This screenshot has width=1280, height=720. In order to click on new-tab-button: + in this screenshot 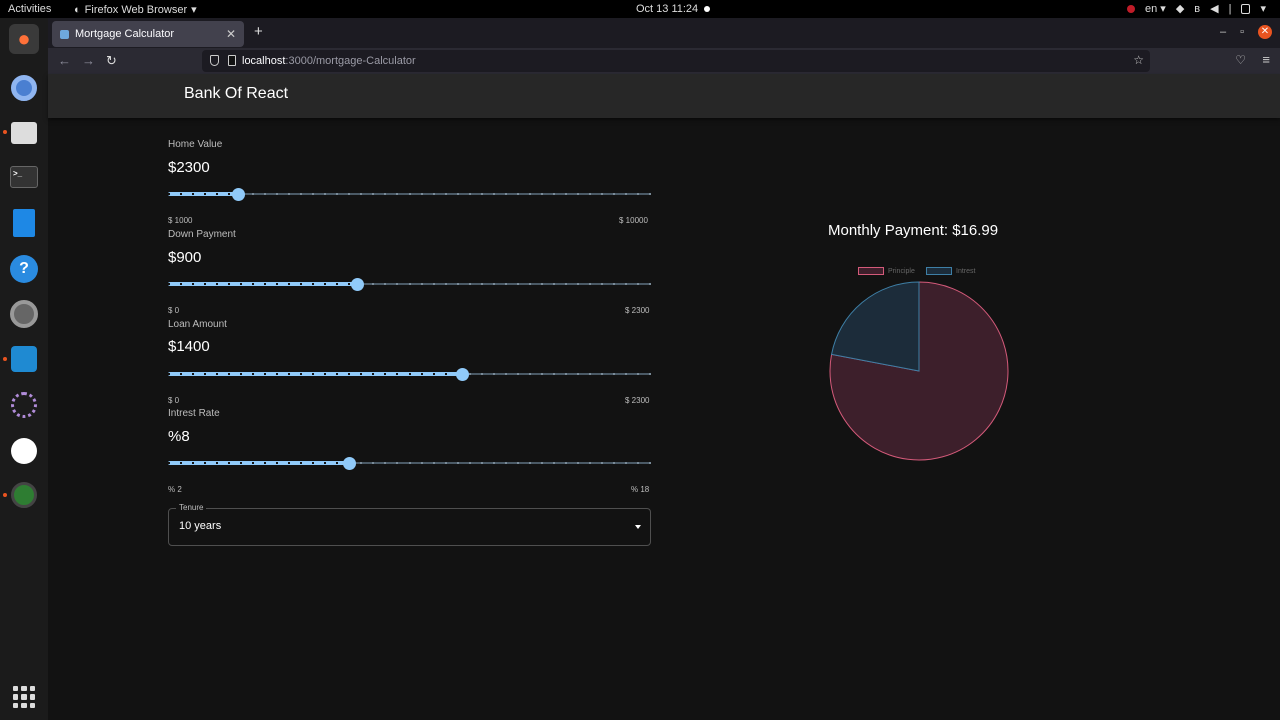, I will do `click(258, 31)`.